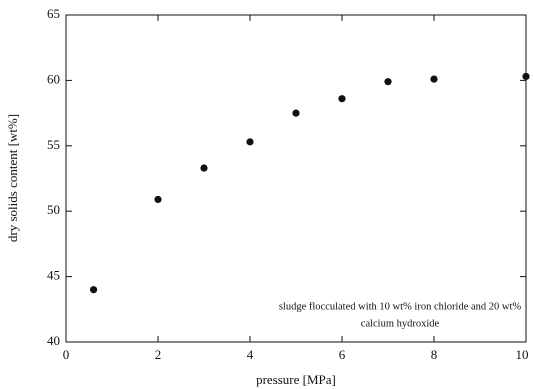 The width and height of the screenshot is (533, 389). Describe the element at coordinates (12, 178) in the screenshot. I see `y-axis-title: dry solids content [wt%]` at that location.